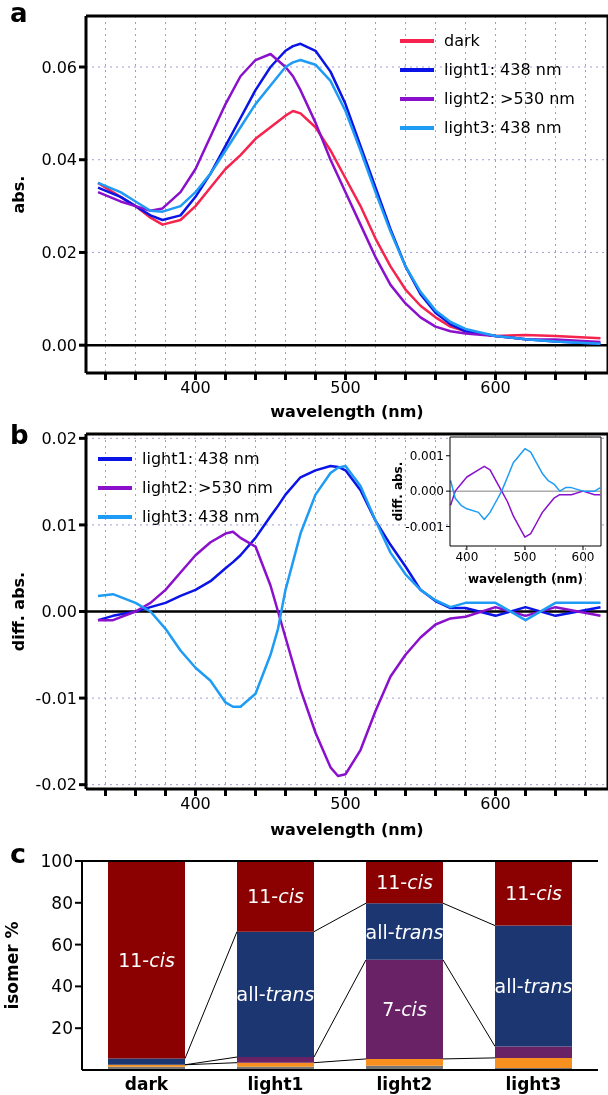 This screenshot has height=1095, width=608. What do you see at coordinates (62, 902) in the screenshot?
I see `y-tick-label: 80` at bounding box center [62, 902].